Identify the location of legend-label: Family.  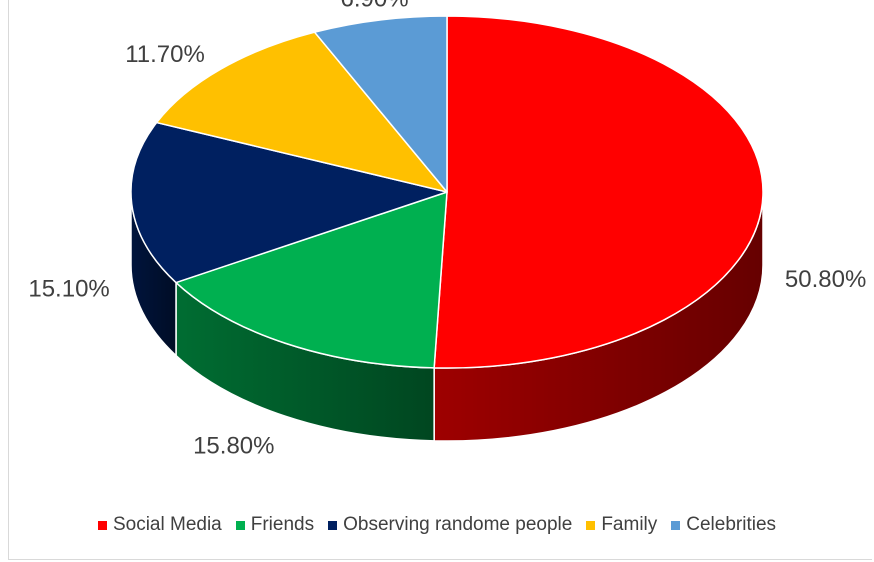
(629, 524).